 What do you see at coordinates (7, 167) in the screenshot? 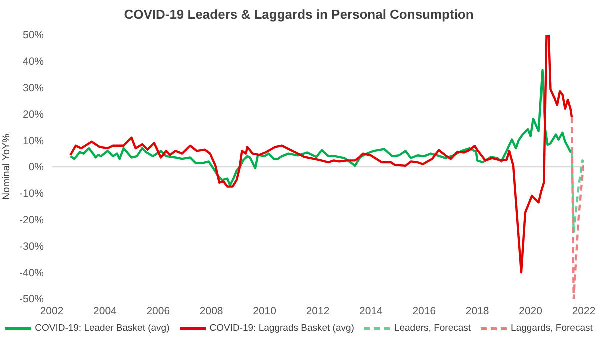
I see `y-axis-title: Nominal YoY%` at bounding box center [7, 167].